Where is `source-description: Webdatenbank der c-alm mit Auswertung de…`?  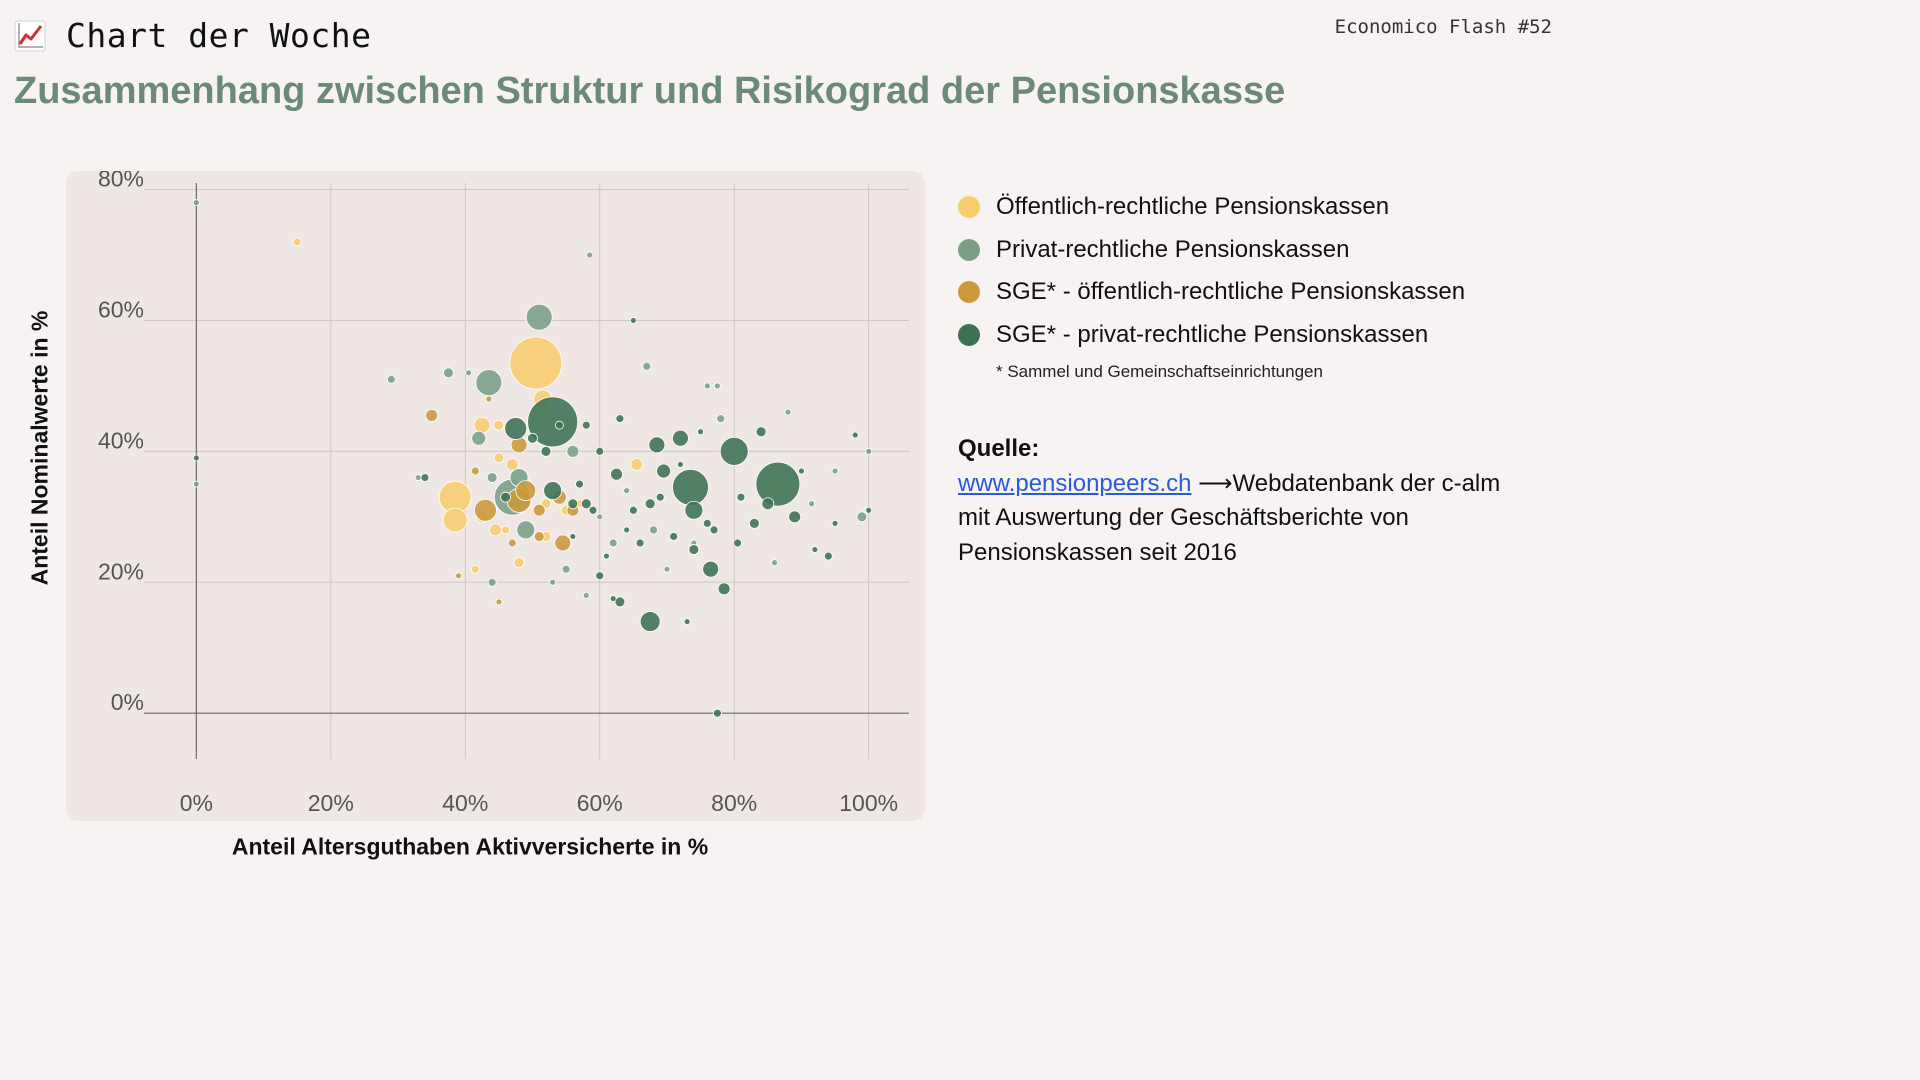
source-description: Webdatenbank der c-alm mit Auswertung de… is located at coordinates (1229, 517).